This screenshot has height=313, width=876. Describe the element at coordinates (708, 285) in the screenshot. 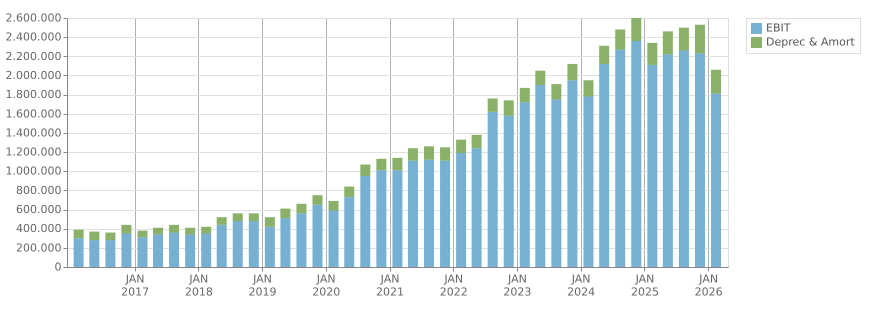

I see `x-tick-label: JAN 2026` at that location.